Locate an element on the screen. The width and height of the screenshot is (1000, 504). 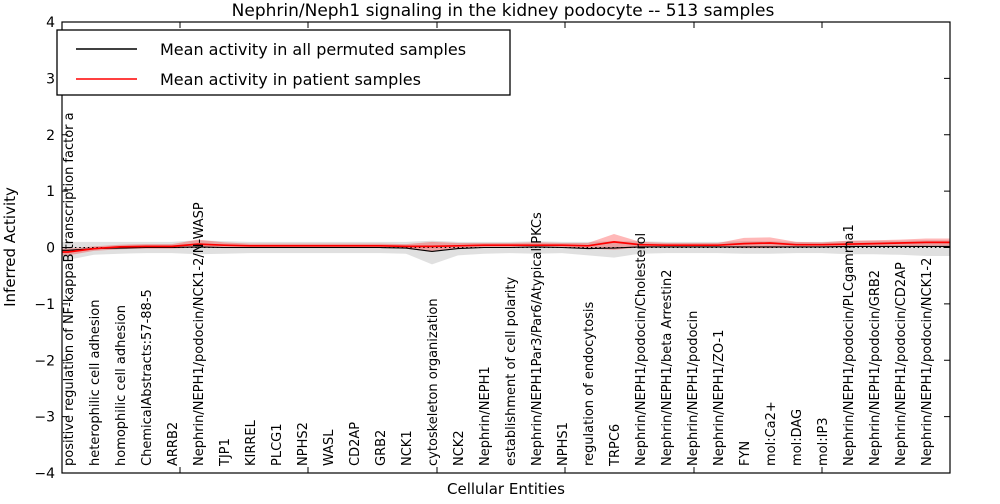
legend-box is located at coordinates (283, 62).